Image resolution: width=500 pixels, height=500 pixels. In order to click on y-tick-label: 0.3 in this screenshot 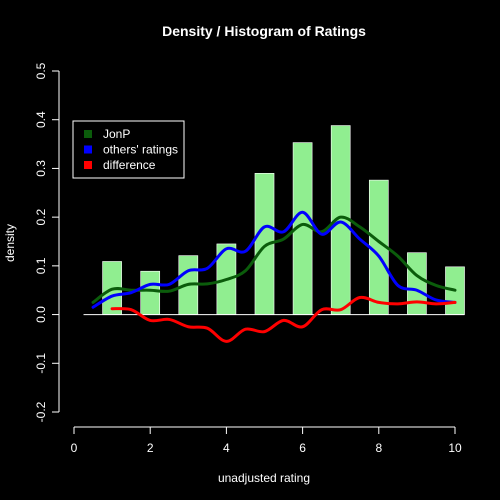, I will do `click(41, 168)`.